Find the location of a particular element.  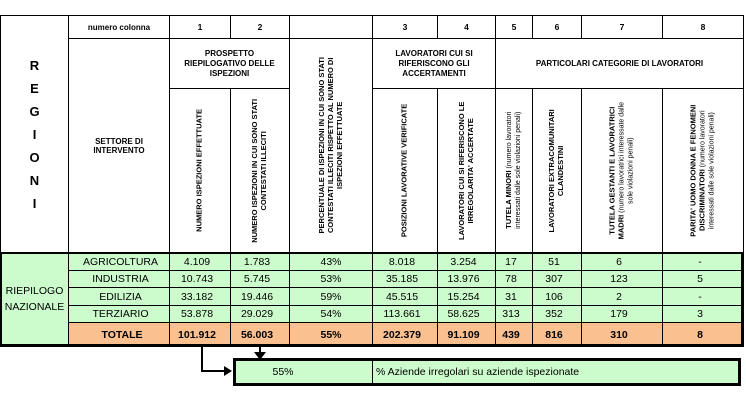

cell: 53% is located at coordinates (331, 279).